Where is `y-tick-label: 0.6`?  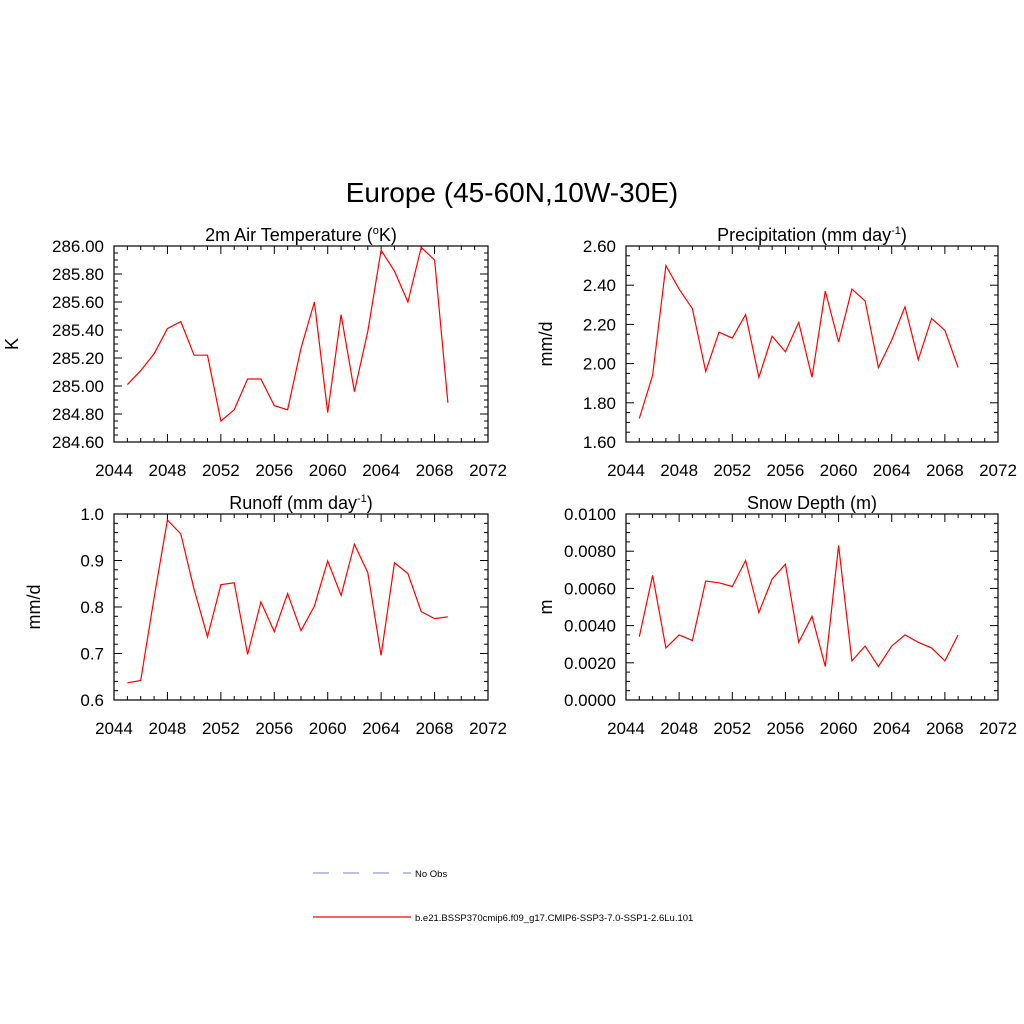
y-tick-label: 0.6 is located at coordinates (92, 700).